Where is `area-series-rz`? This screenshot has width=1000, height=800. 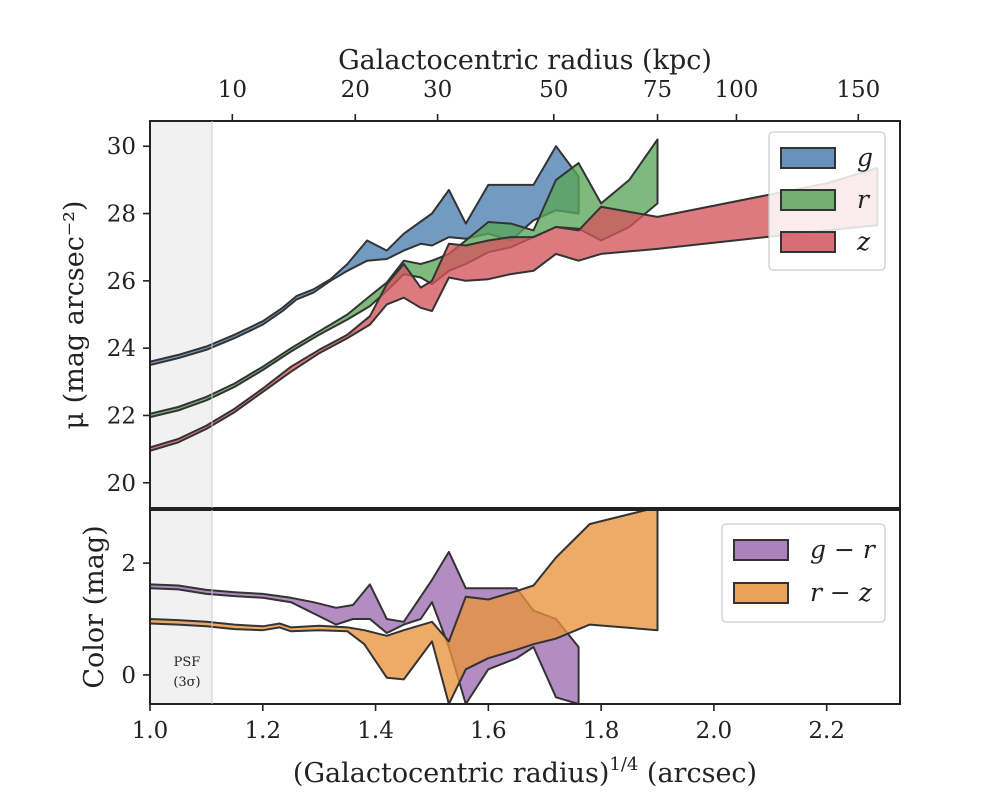
area-series-rz is located at coordinates (404, 607).